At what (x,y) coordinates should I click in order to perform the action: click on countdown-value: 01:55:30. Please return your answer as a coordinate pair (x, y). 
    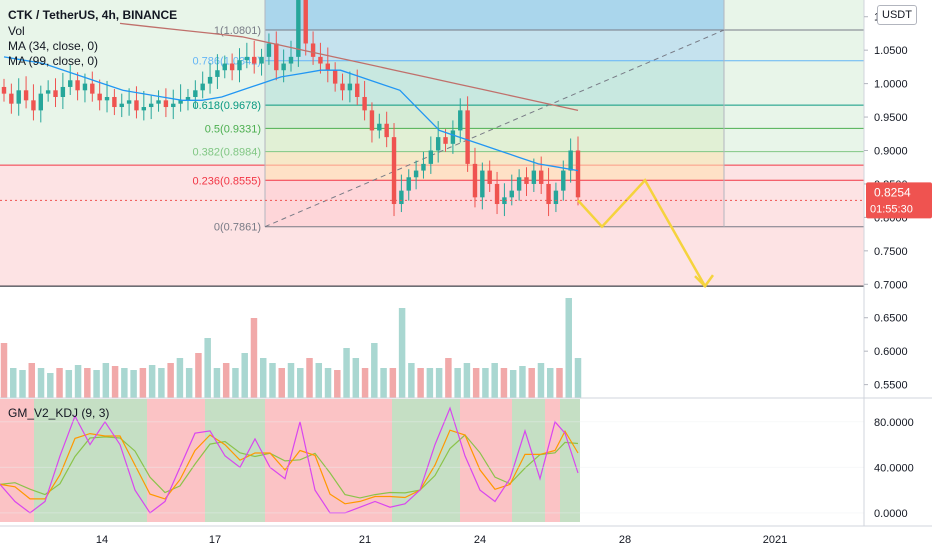
    Looking at the image, I should click on (891, 209).